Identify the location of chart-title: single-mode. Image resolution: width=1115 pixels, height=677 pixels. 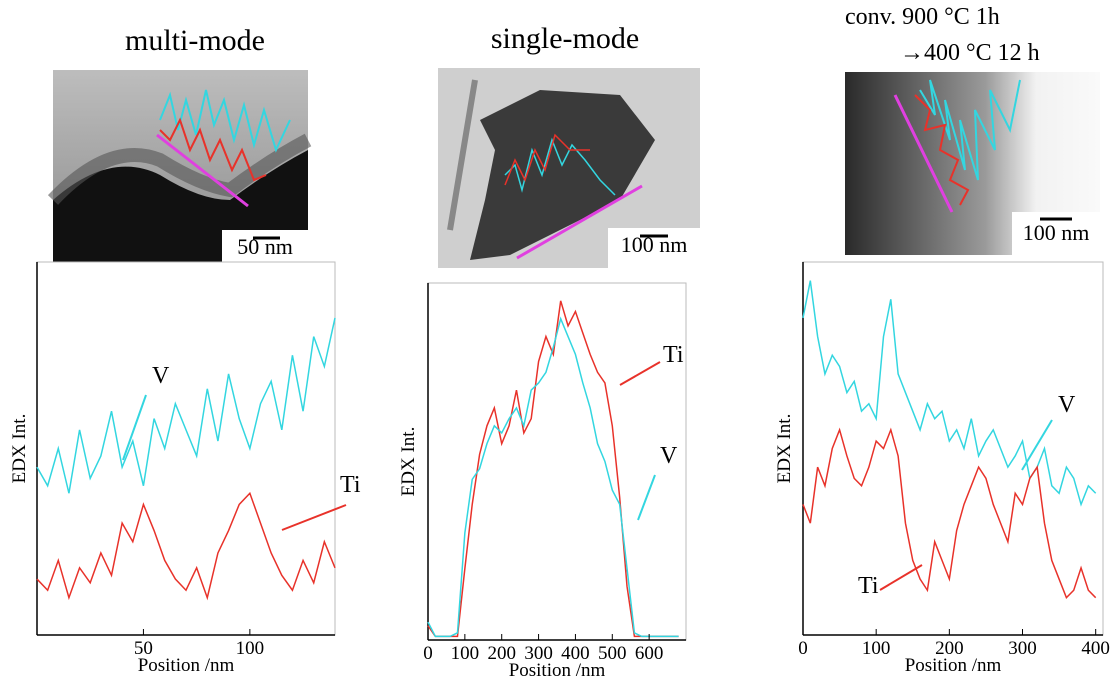
(565, 38).